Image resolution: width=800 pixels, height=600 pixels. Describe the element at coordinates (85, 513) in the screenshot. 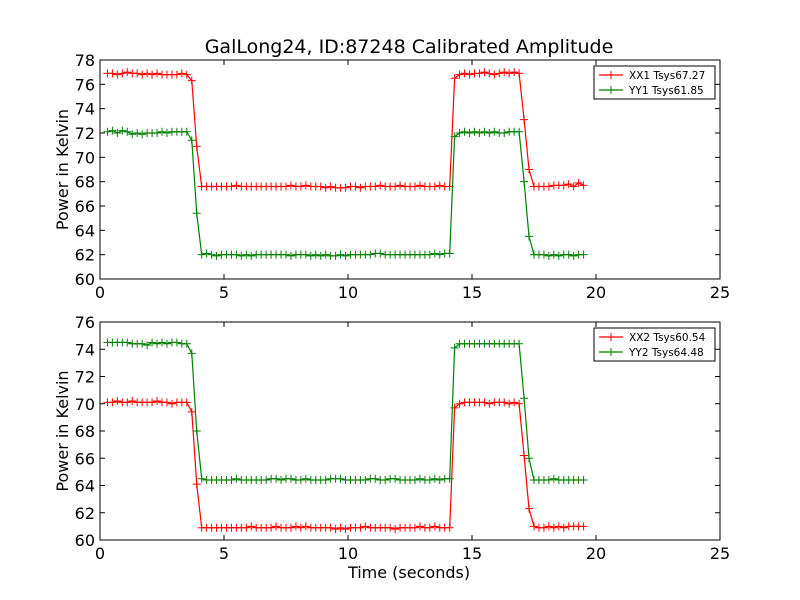

I see `y-tick-label: 62` at that location.